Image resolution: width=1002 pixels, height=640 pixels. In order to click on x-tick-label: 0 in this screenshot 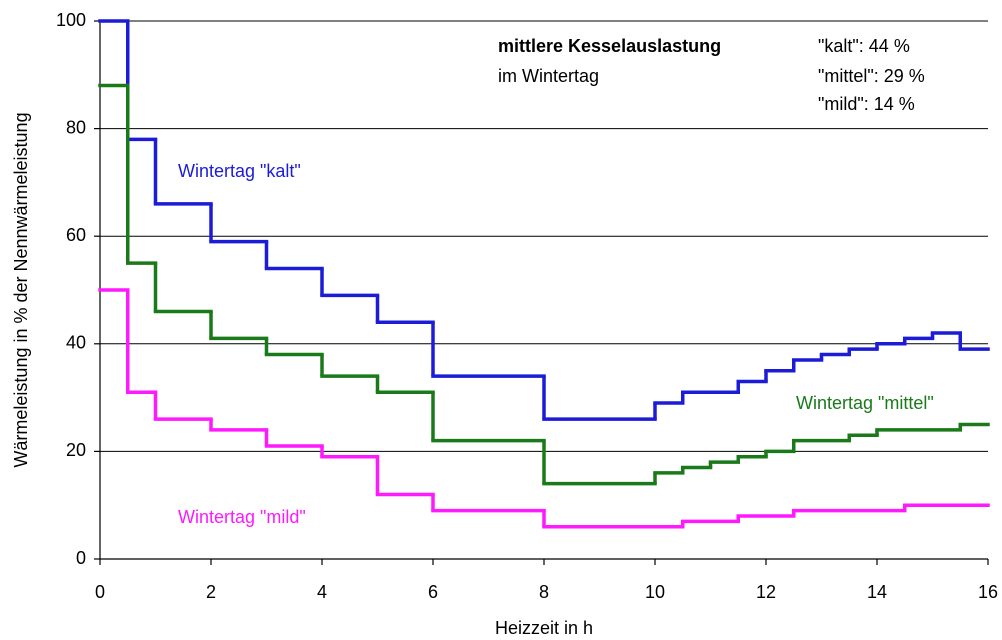, I will do `click(100, 592)`.